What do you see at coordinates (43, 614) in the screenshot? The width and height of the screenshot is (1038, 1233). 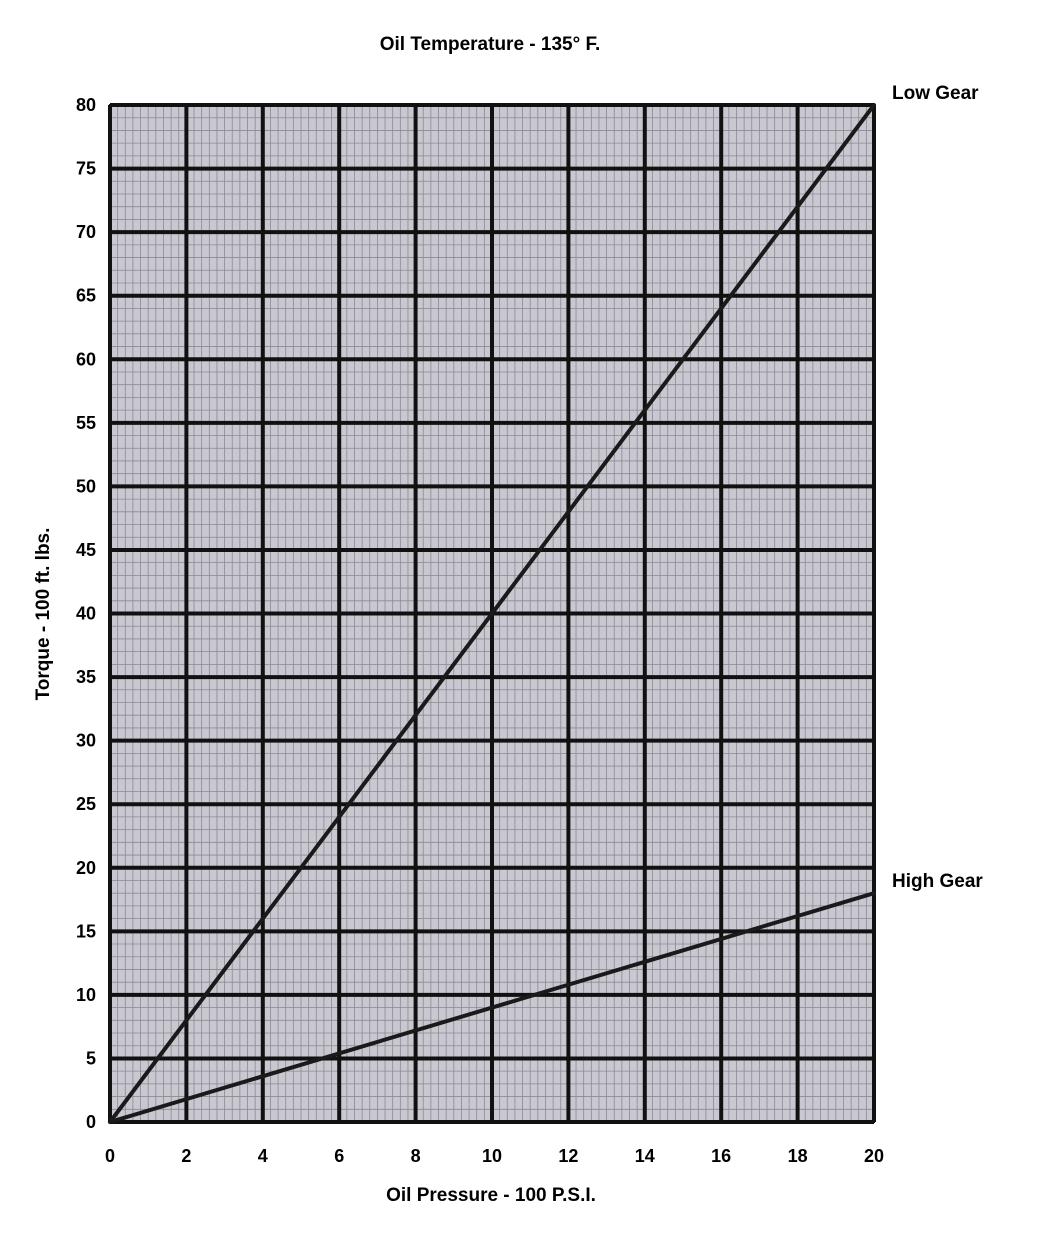 I see `y-axis-title: Torque - 100 ft. lbs.` at bounding box center [43, 614].